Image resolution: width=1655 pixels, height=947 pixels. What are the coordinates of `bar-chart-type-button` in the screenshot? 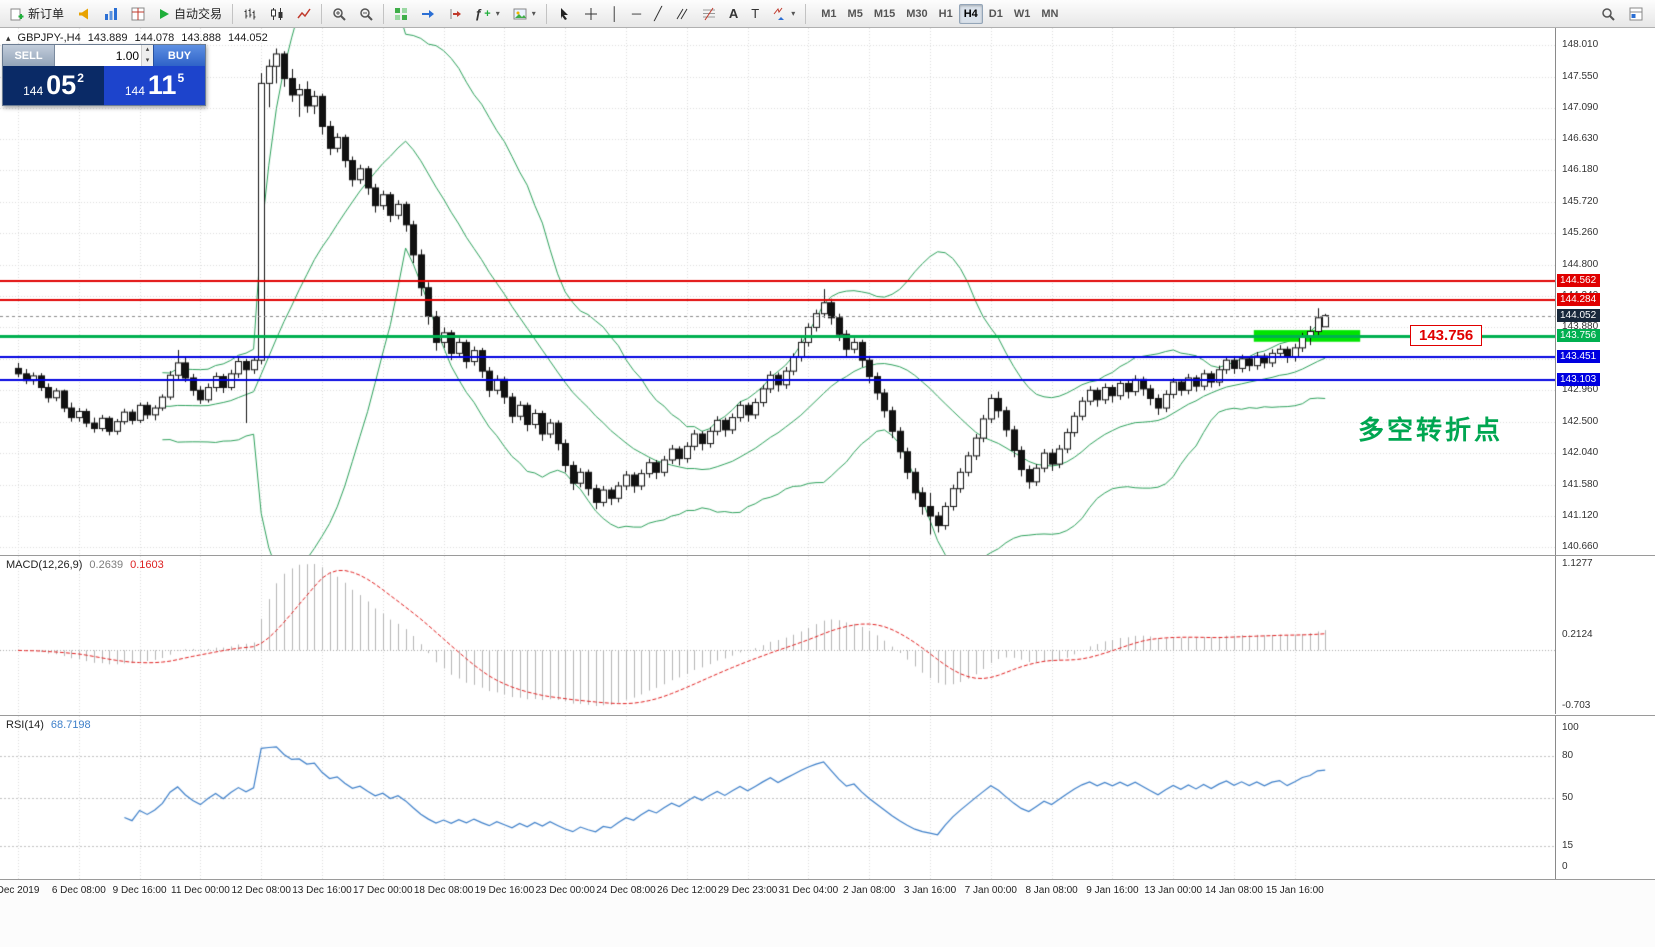 It's located at (250, 14).